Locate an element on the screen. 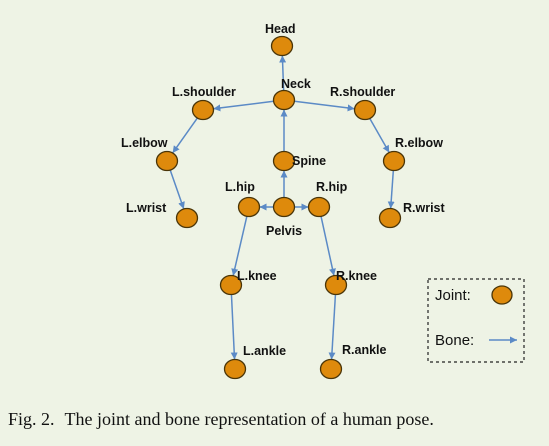 This screenshot has width=549, height=446. legend-joint-label: Joint: is located at coordinates (453, 295).